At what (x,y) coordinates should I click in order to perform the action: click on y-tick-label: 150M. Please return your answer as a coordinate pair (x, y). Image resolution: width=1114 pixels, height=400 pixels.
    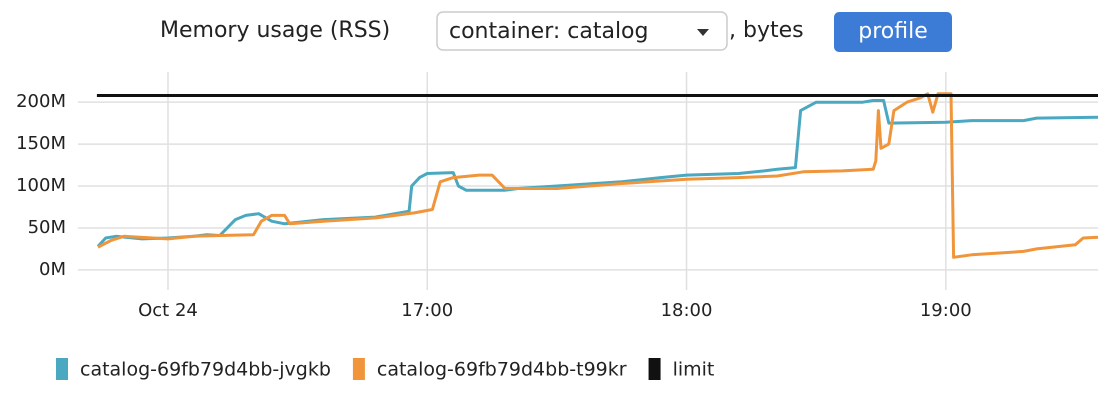
    Looking at the image, I should click on (41, 143).